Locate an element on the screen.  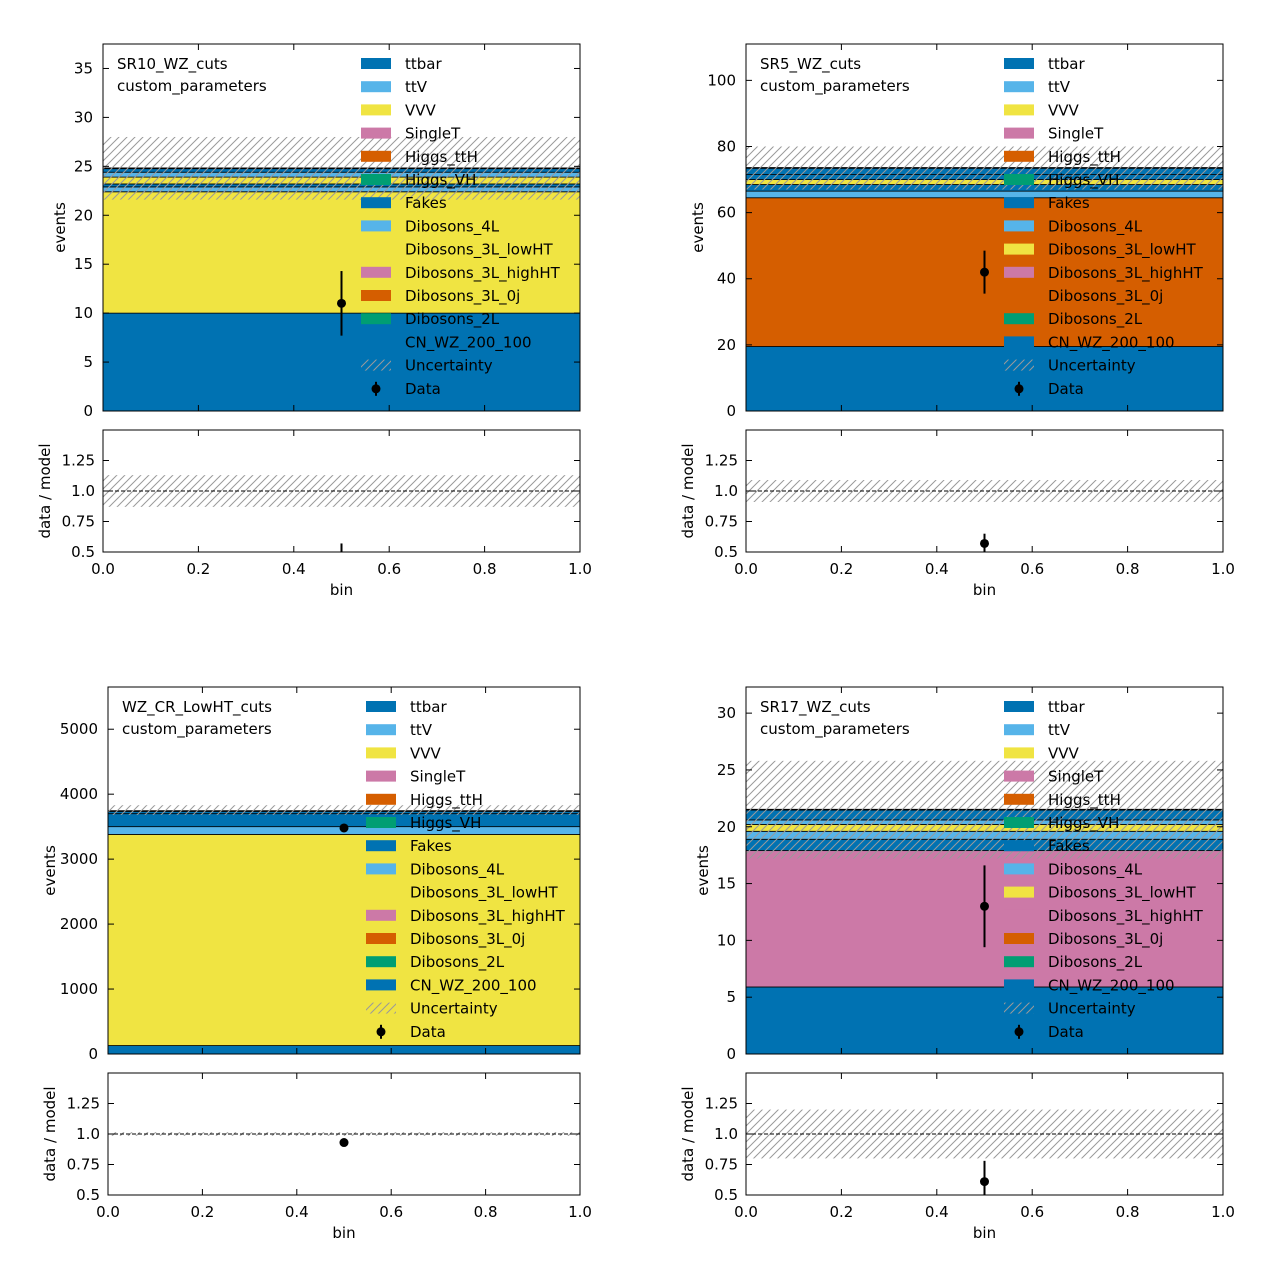
y-tick-label: 3000 is located at coordinates (79, 859).